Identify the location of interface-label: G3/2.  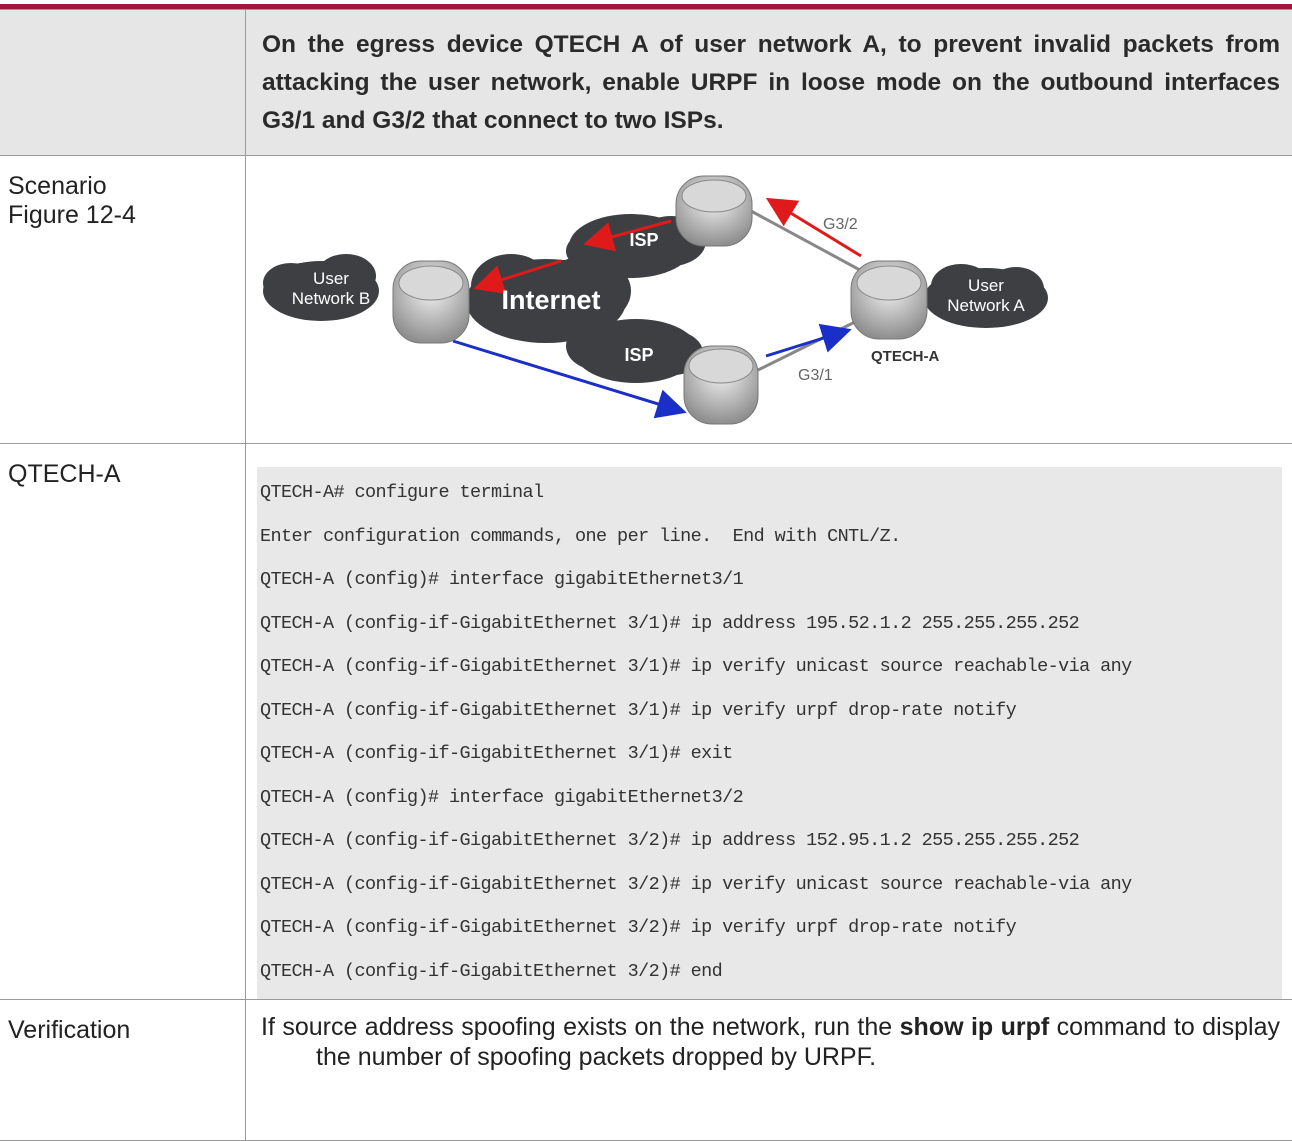
(840, 224).